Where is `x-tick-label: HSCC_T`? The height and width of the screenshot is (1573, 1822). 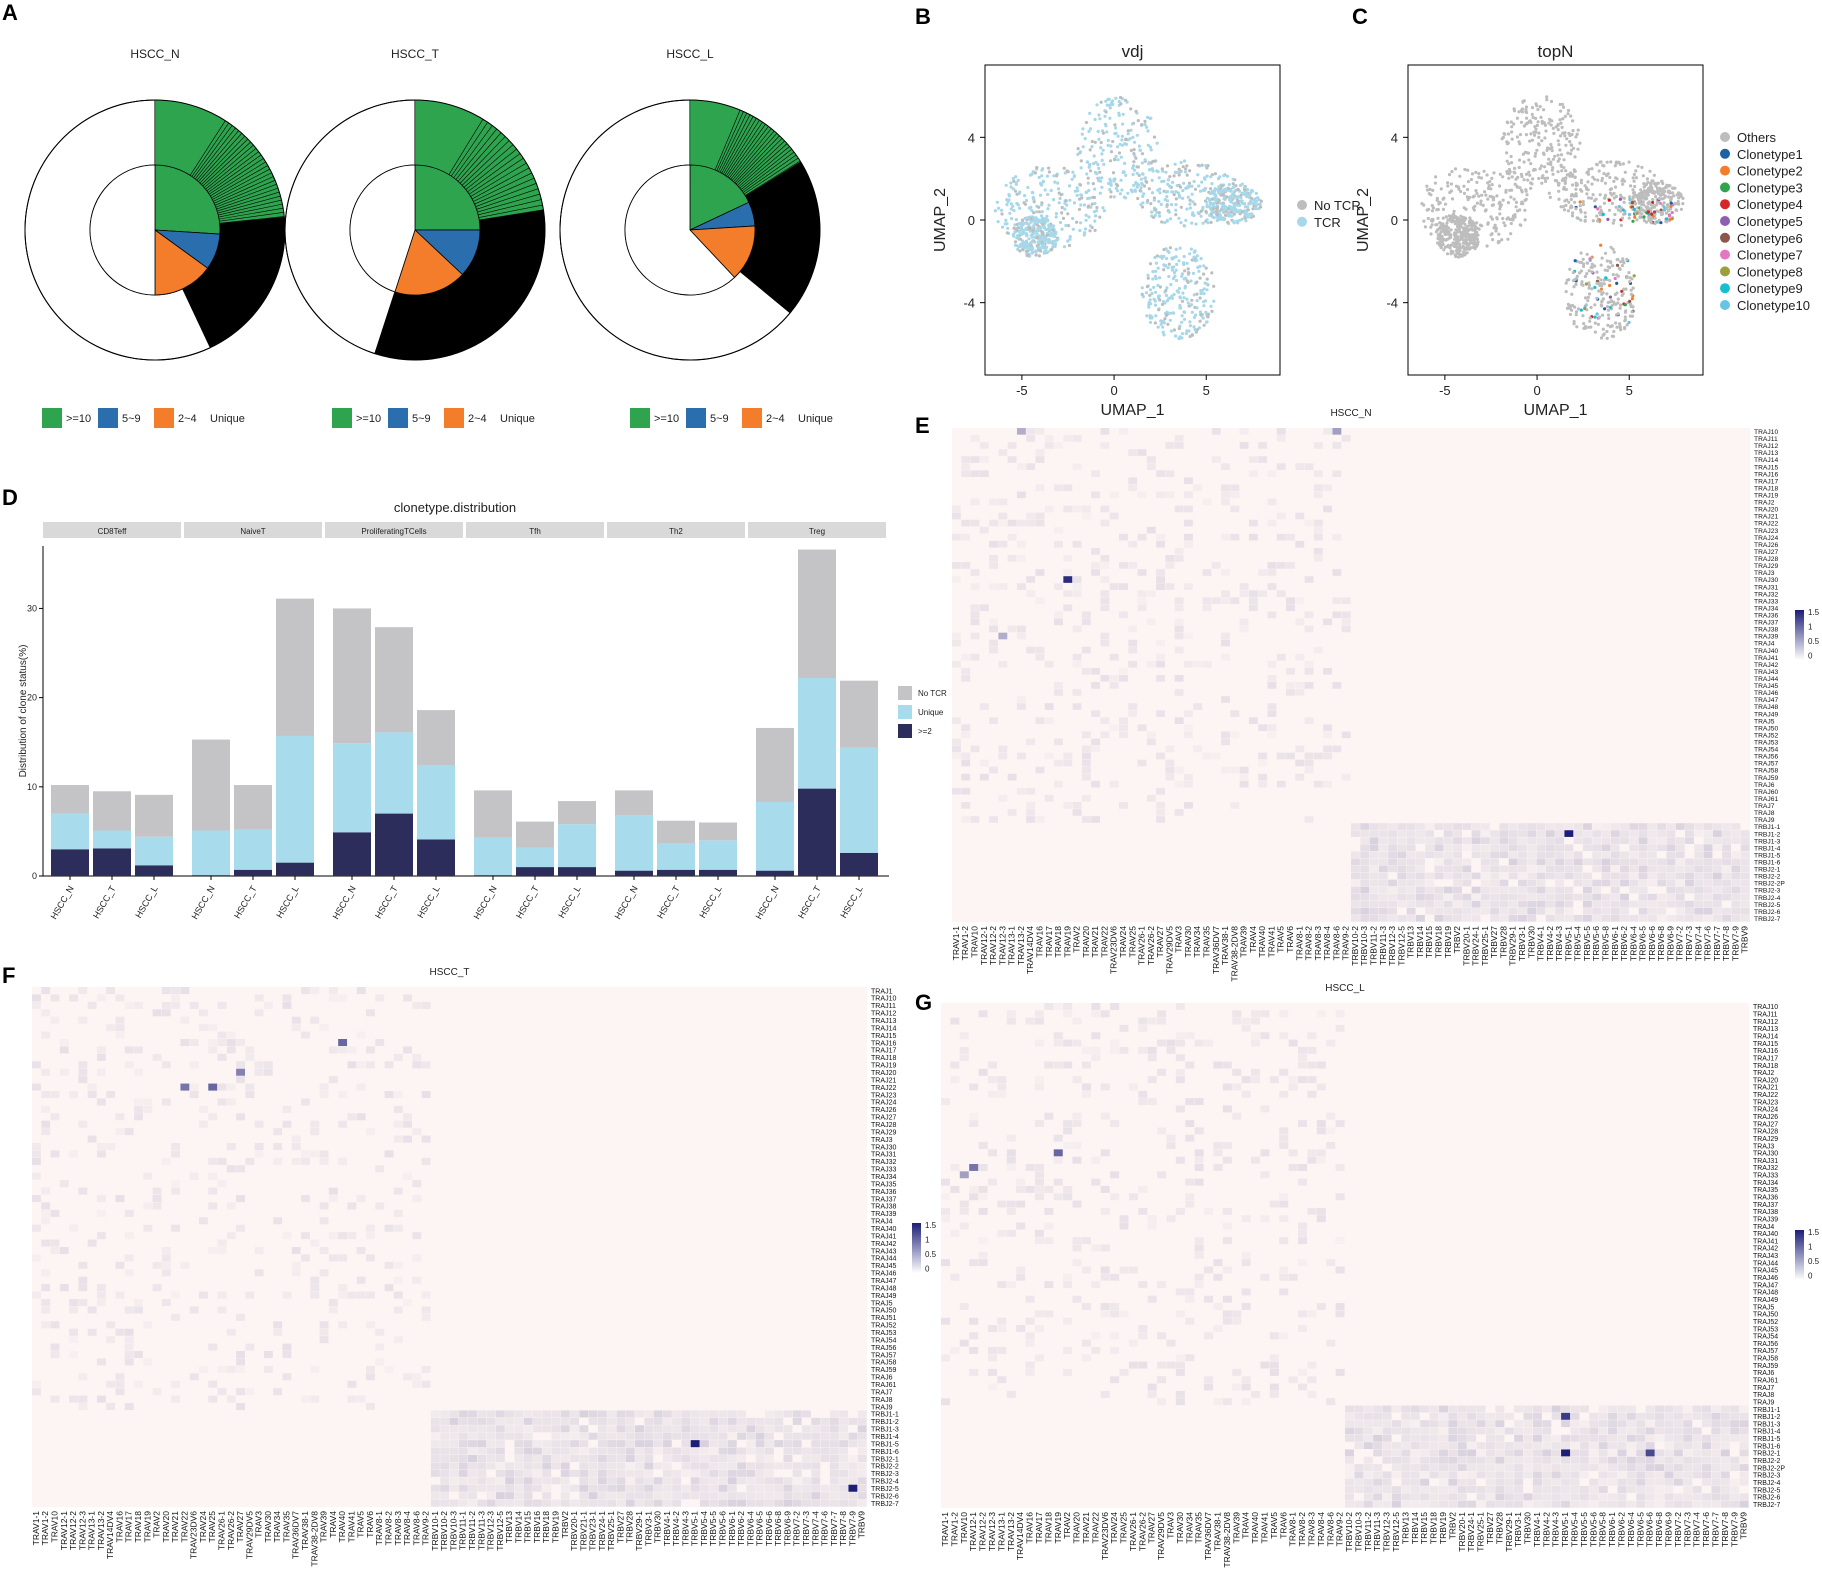 x-tick-label: HSCC_T is located at coordinates (104, 902).